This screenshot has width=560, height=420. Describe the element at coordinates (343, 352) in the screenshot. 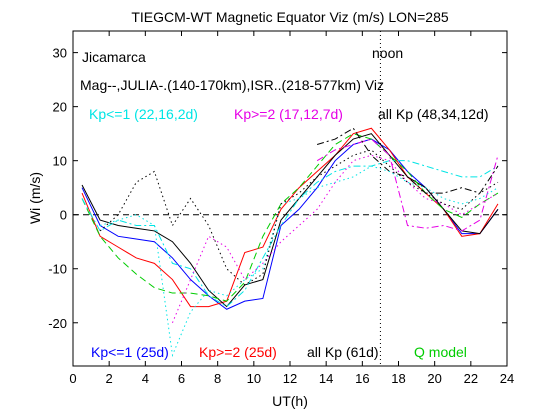

I see `legend-bottom-all-kp: all Kp (61d)` at that location.